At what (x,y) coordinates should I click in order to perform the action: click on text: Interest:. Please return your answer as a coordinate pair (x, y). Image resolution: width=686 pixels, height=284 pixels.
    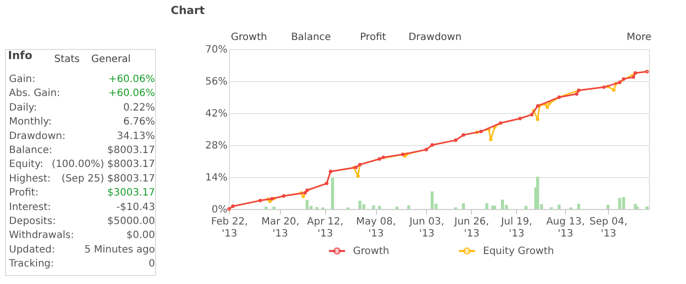
    Looking at the image, I should click on (30, 207).